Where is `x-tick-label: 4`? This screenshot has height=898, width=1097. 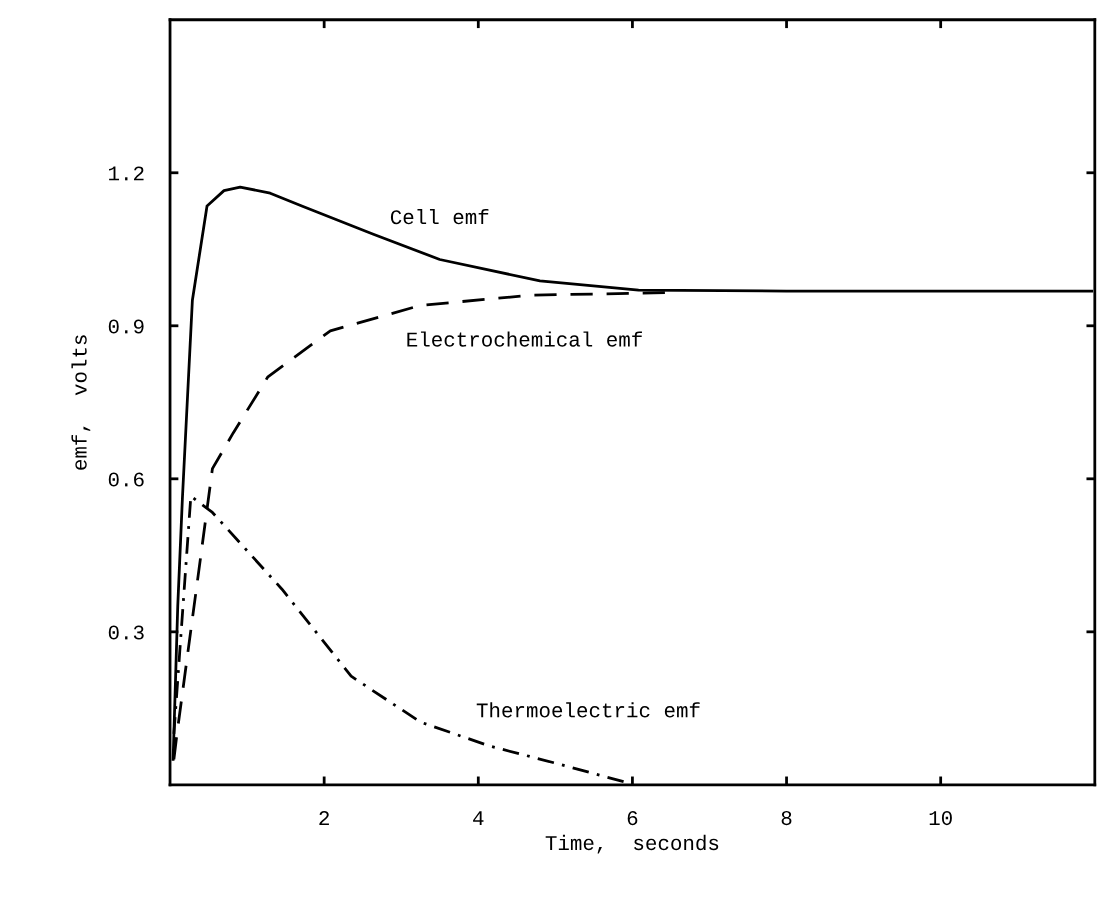 x-tick-label: 4 is located at coordinates (478, 818).